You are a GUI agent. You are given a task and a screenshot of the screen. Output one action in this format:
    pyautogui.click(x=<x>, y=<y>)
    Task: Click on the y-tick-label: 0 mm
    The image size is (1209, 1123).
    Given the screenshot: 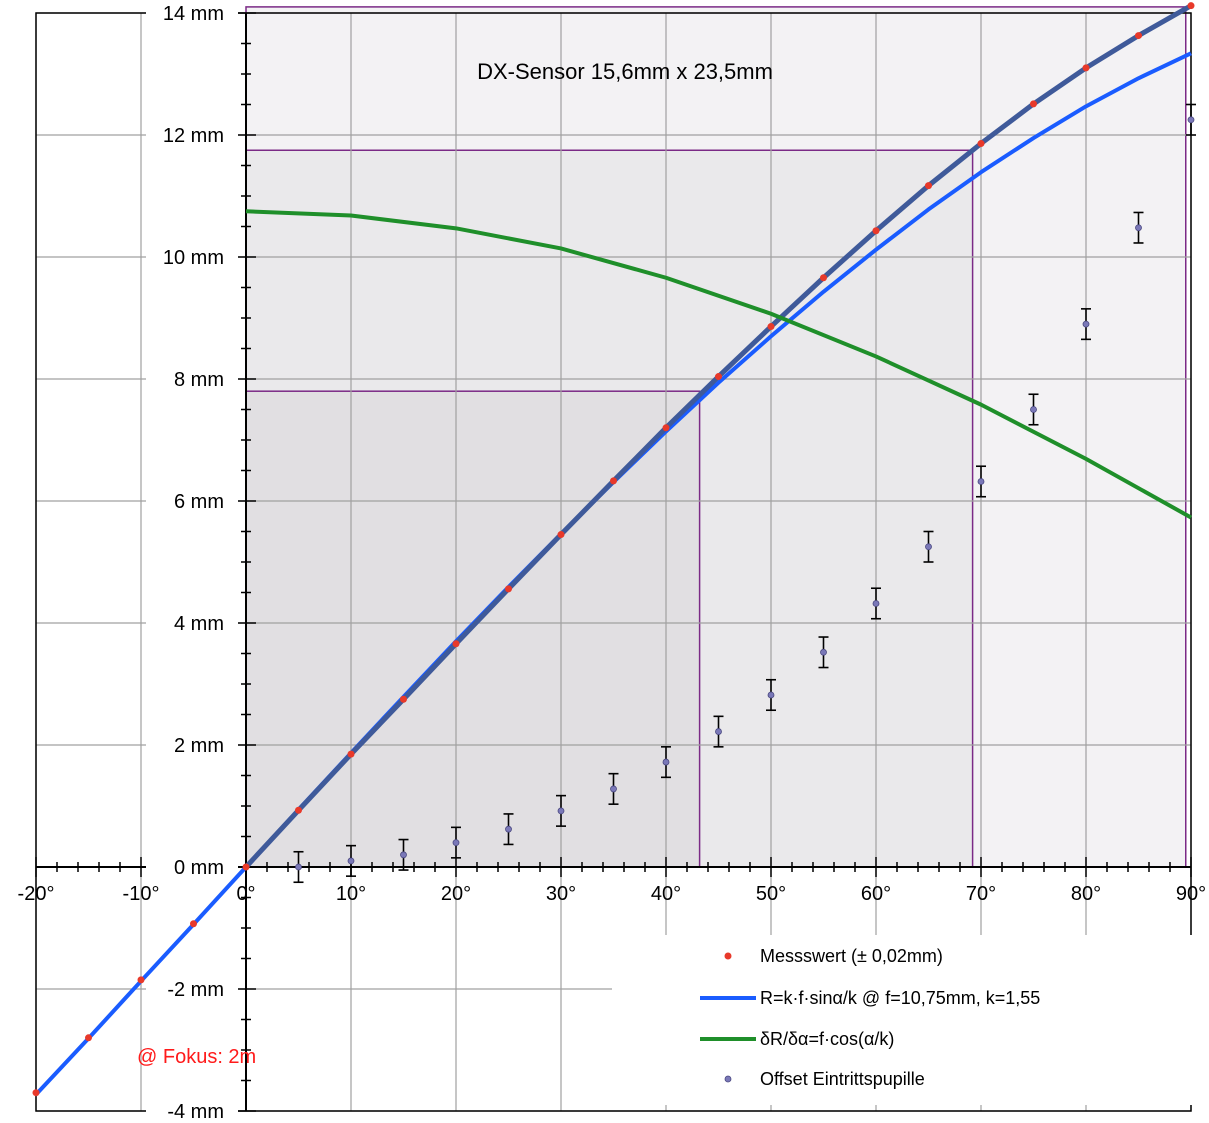 What is the action you would take?
    pyautogui.click(x=199, y=868)
    